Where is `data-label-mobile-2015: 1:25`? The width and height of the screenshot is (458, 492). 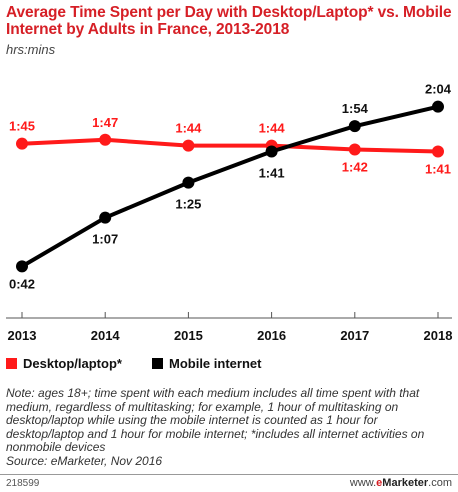
data-label-mobile-2015: 1:25 is located at coordinates (188, 204).